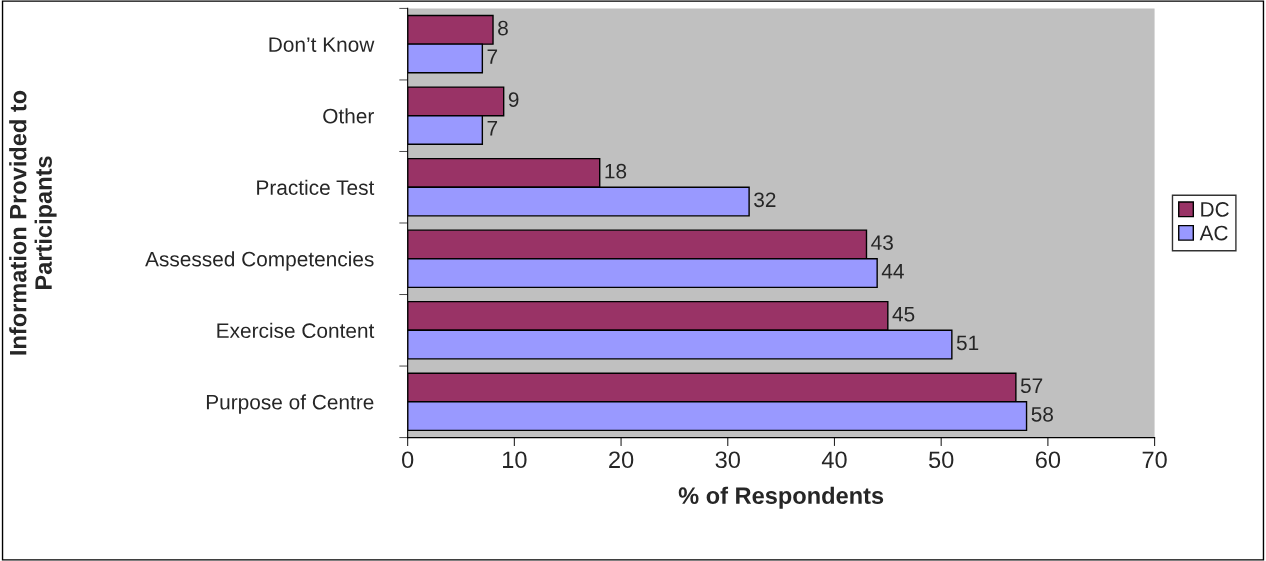 The height and width of the screenshot is (561, 1266). What do you see at coordinates (348, 116) in the screenshot?
I see `y-tick-label: Other` at bounding box center [348, 116].